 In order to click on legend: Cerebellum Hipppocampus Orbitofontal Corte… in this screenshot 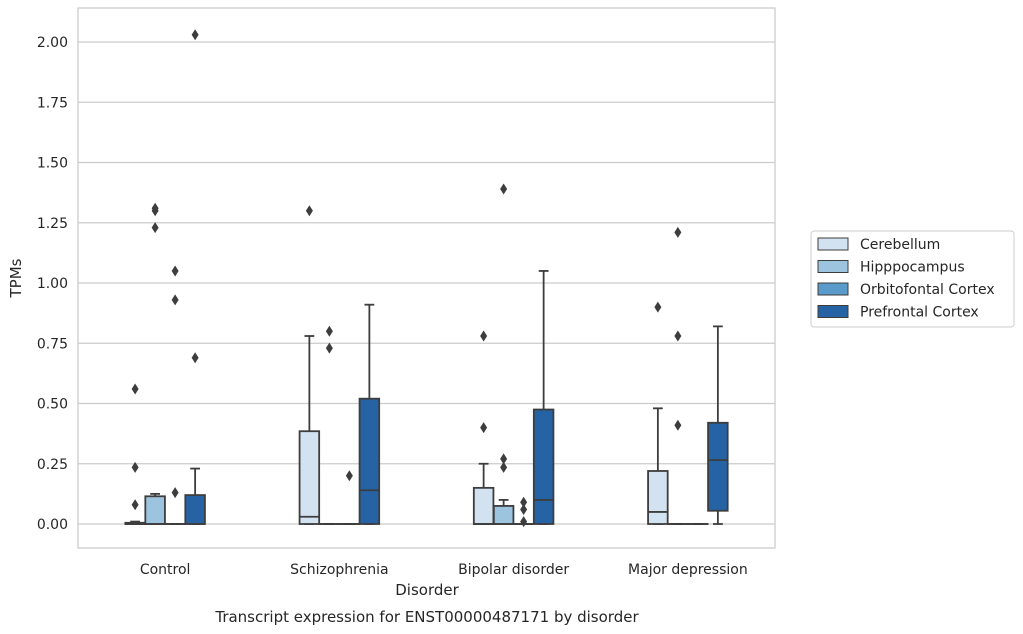, I will do `click(912, 279)`.